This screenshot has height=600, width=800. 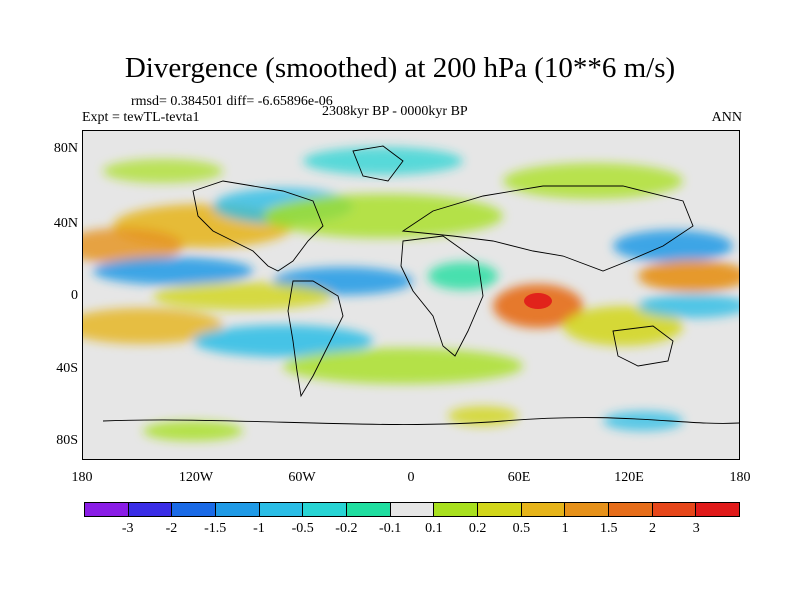 I want to click on colorbar-label: 0.2, so click(x=477, y=528).